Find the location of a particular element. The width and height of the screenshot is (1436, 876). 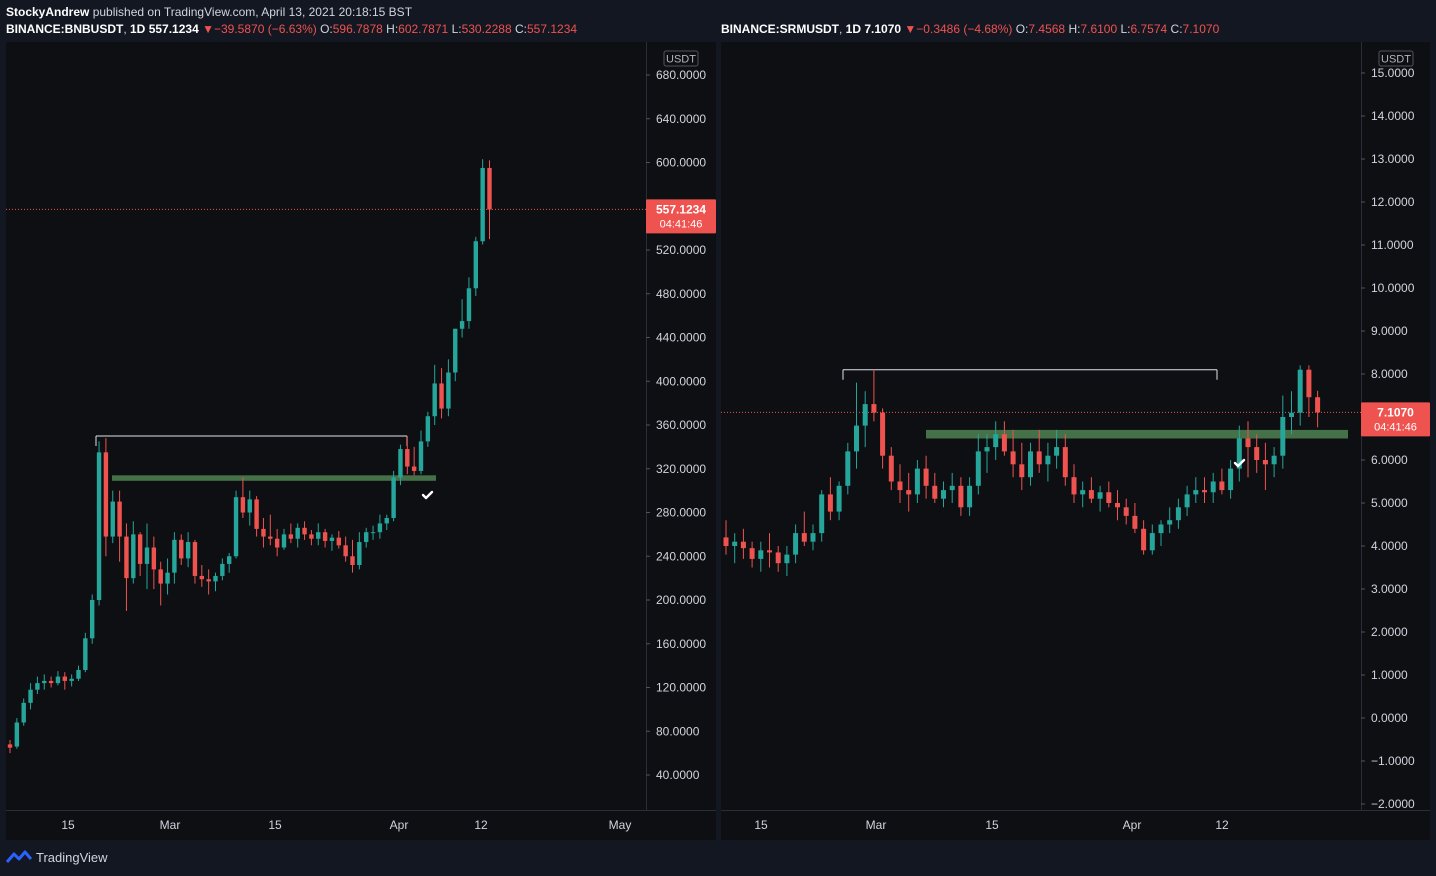

srm-currency-badge is located at coordinates (1396, 58).